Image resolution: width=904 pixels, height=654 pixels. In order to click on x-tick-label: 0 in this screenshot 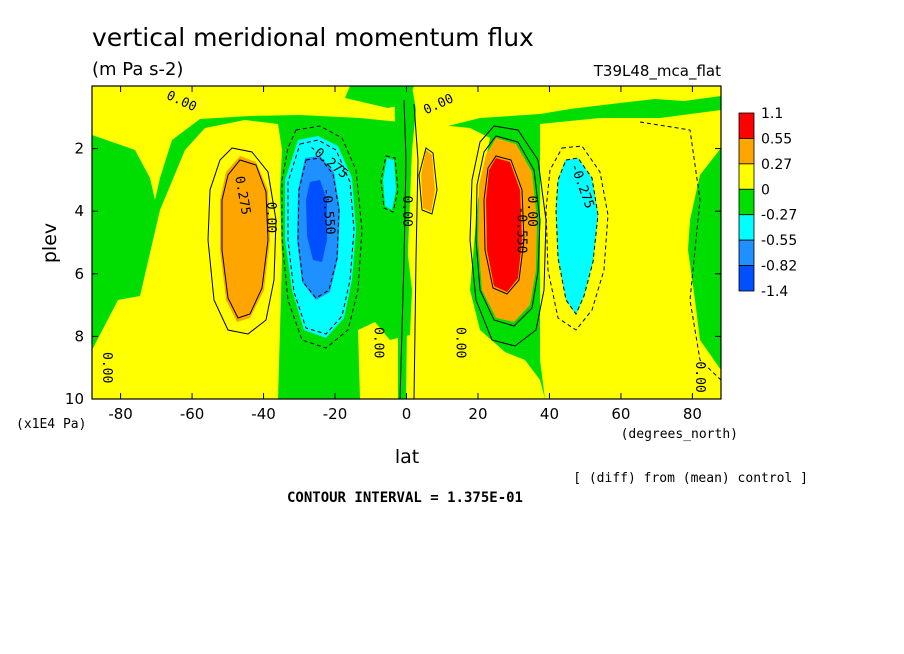, I will do `click(407, 414)`.